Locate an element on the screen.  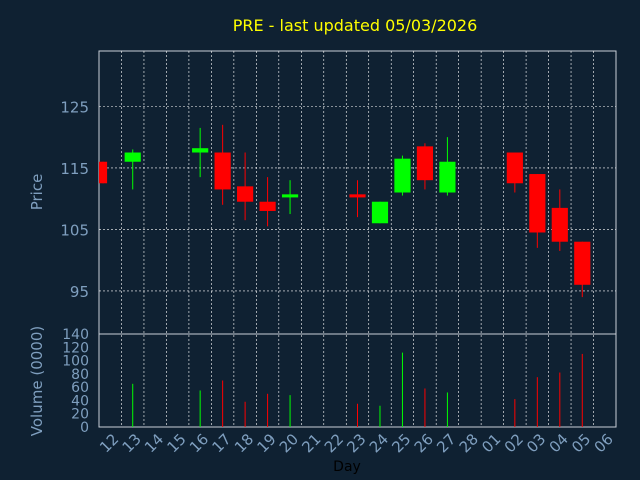
price-tick-label: 95 is located at coordinates (79, 292).